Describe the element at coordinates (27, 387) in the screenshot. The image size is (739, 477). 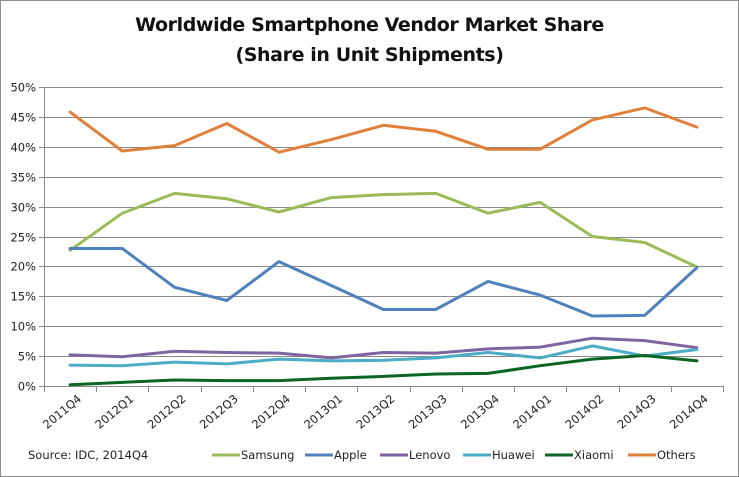
I see `y-tick-label: 0%` at that location.